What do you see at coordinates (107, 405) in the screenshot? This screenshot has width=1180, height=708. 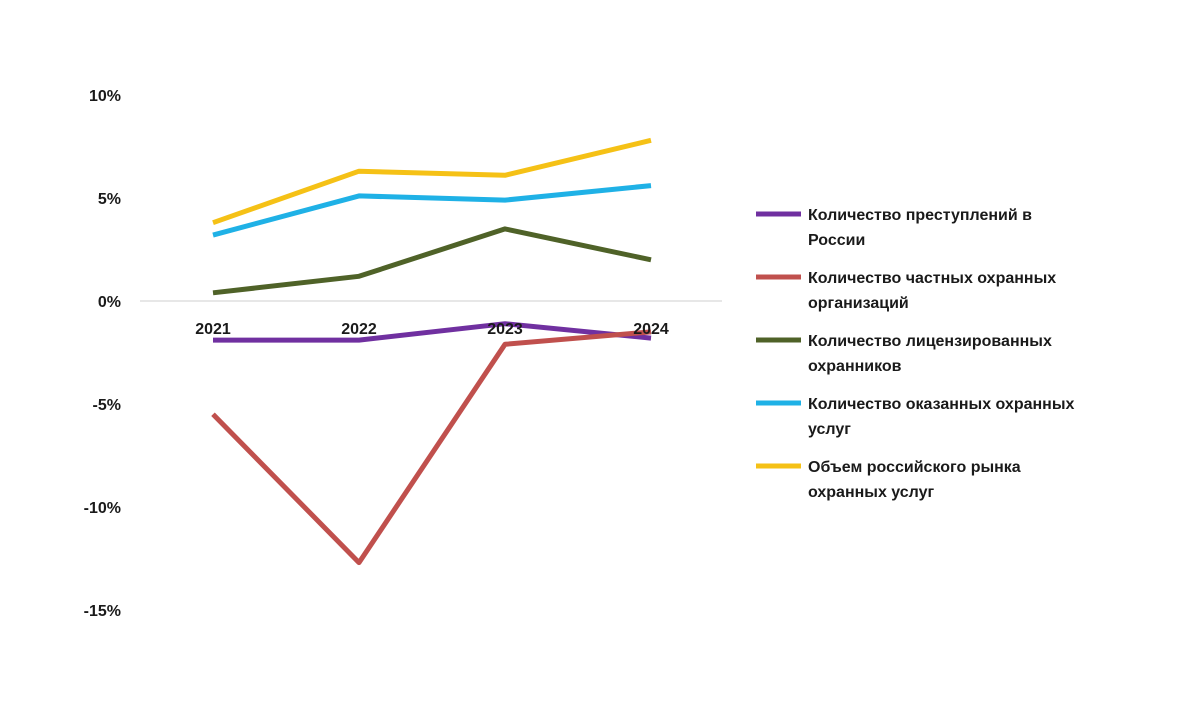 I see `y-tick-label: -5%` at bounding box center [107, 405].